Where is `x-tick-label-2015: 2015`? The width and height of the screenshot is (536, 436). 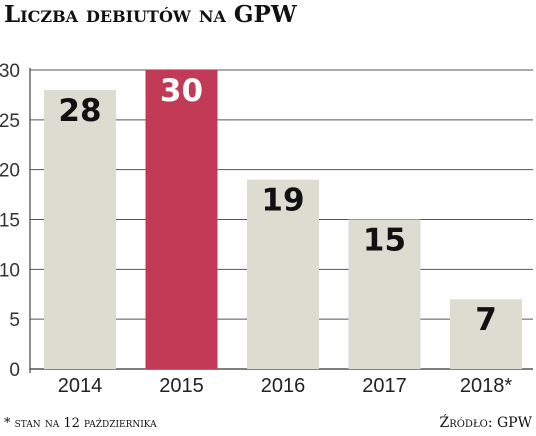 x-tick-label-2015: 2015 is located at coordinates (181, 386).